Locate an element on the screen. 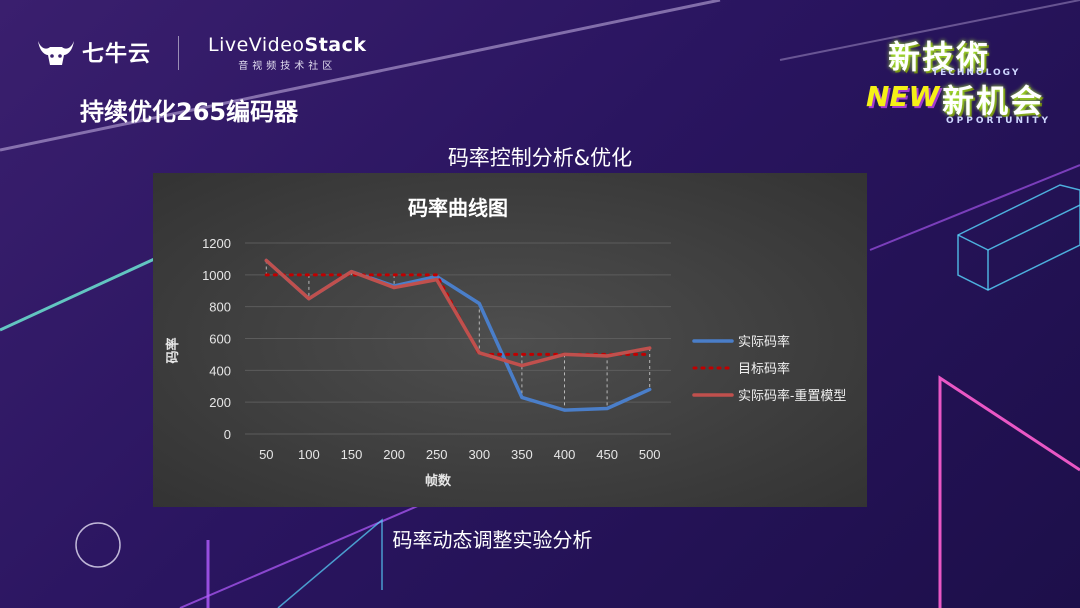  y-axis-label: 码率 is located at coordinates (172, 350).